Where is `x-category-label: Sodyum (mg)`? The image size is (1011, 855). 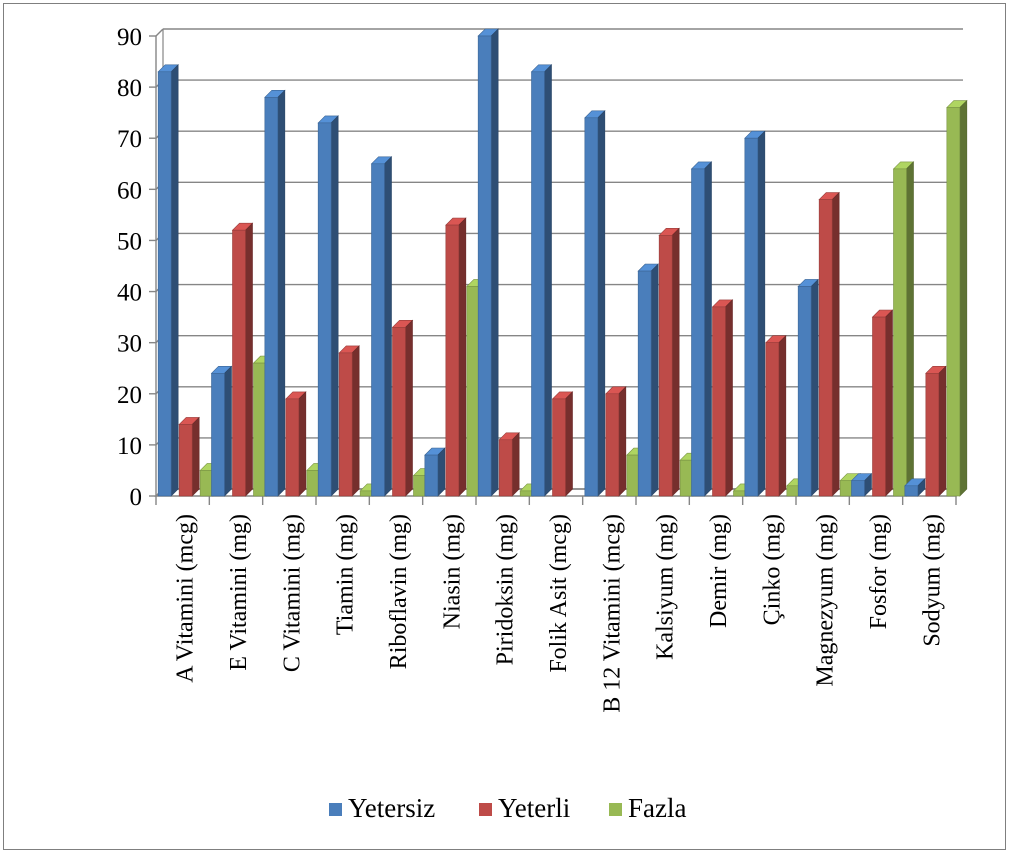 x-category-label: Sodyum (mg) is located at coordinates (932, 580).